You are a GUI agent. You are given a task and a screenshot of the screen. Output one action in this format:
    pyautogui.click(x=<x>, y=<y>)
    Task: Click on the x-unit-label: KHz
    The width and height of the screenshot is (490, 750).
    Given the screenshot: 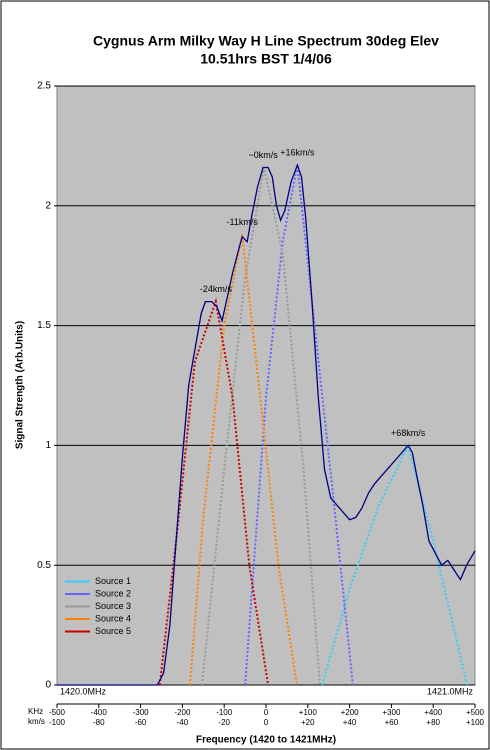 What is the action you would take?
    pyautogui.click(x=35, y=711)
    